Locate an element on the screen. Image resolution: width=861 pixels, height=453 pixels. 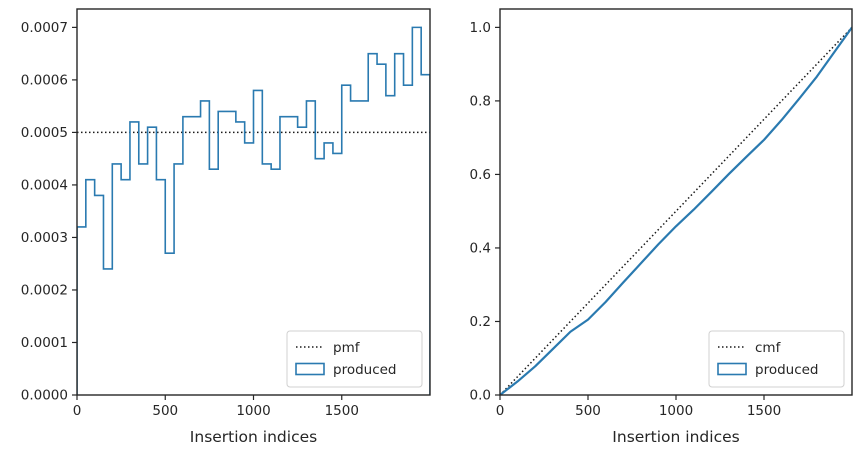
y-tick-label: 0.2 is located at coordinates (480, 322).